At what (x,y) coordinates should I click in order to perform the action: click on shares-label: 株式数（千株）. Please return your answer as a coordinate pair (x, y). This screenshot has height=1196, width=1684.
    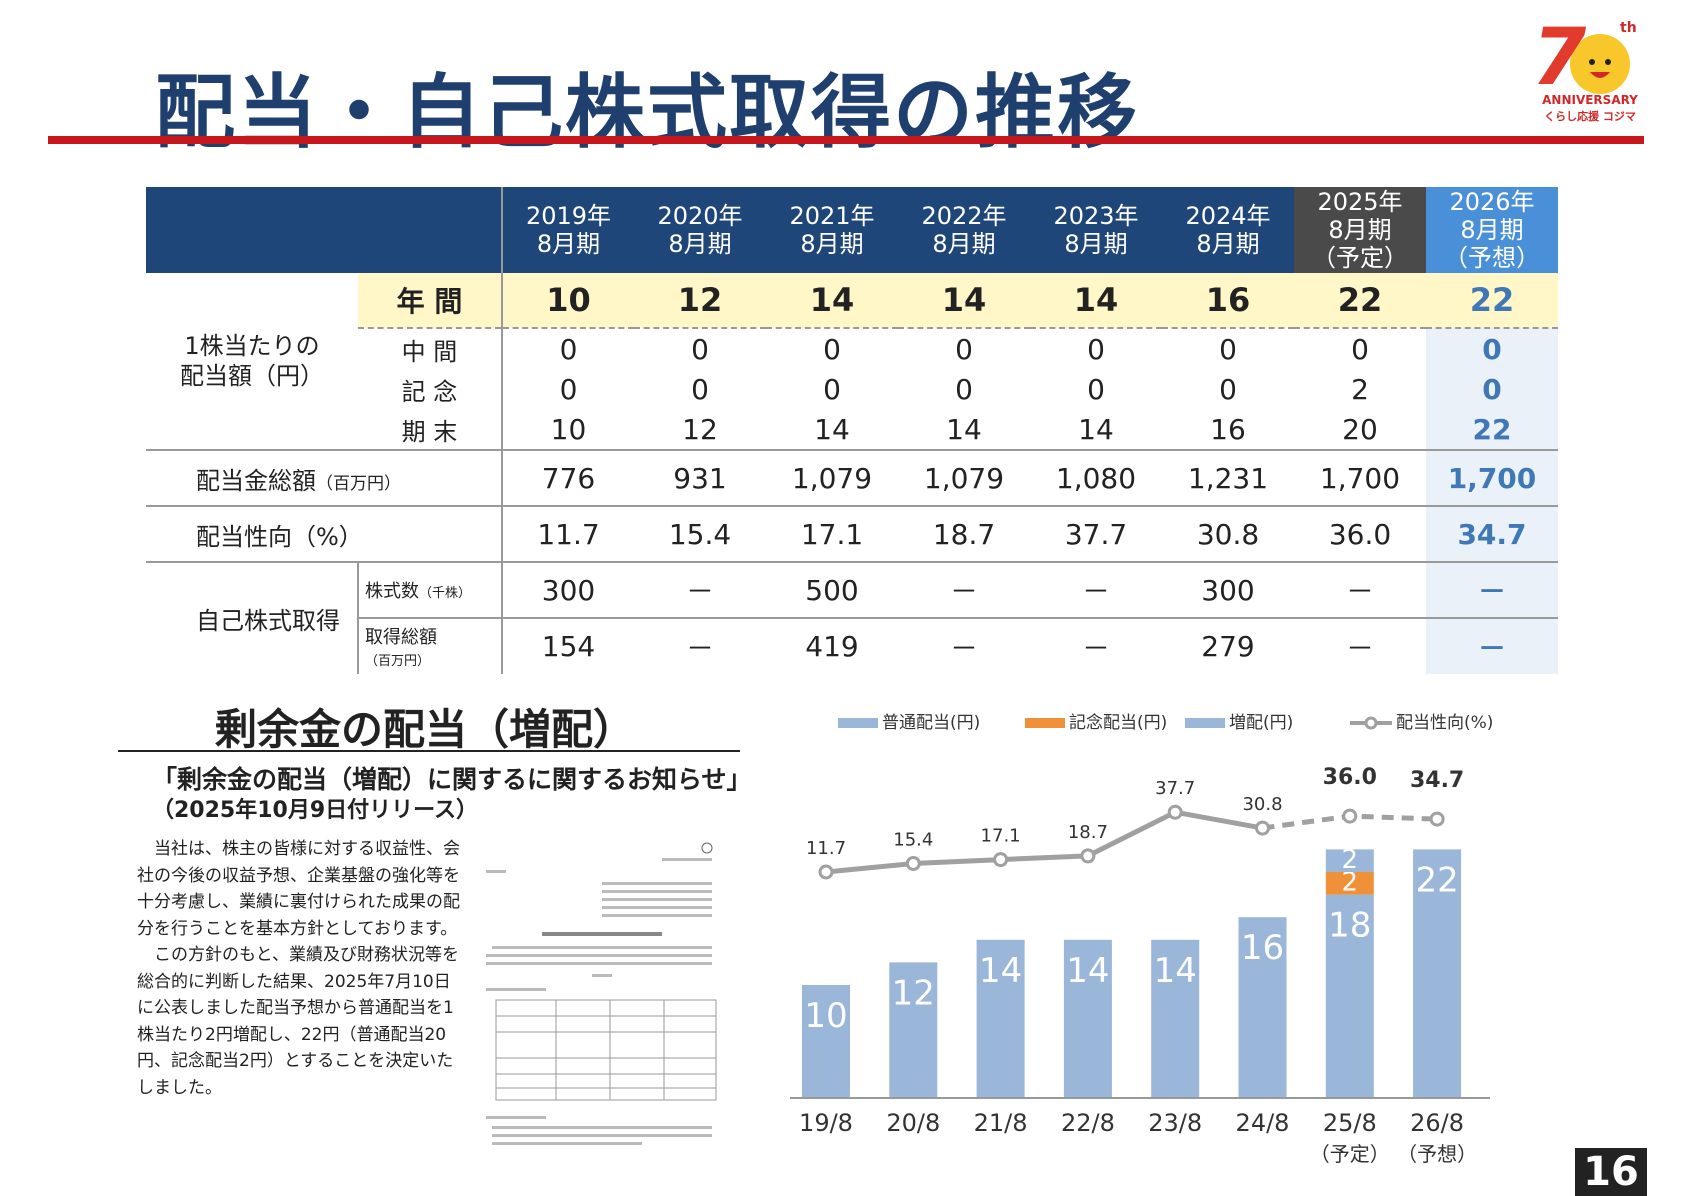
    Looking at the image, I should click on (418, 591).